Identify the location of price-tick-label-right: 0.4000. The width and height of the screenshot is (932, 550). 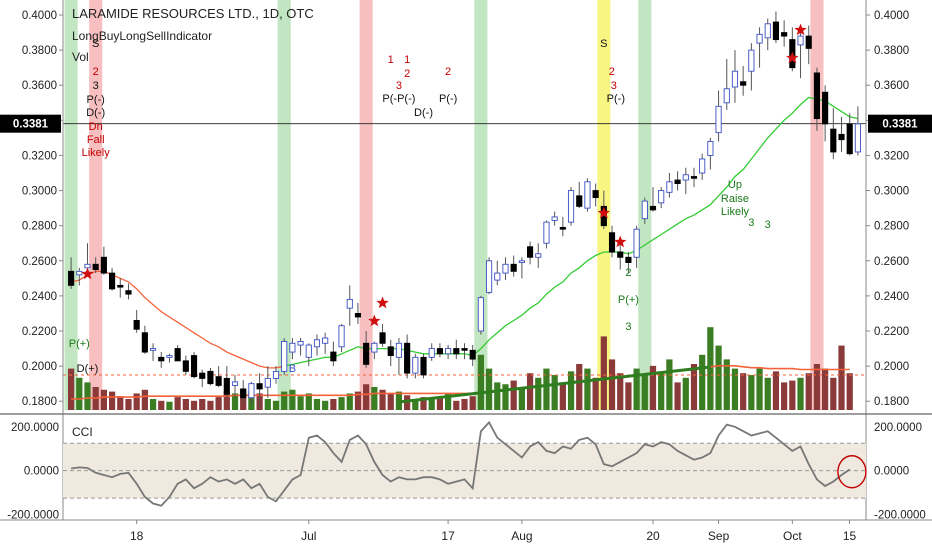
(891, 16).